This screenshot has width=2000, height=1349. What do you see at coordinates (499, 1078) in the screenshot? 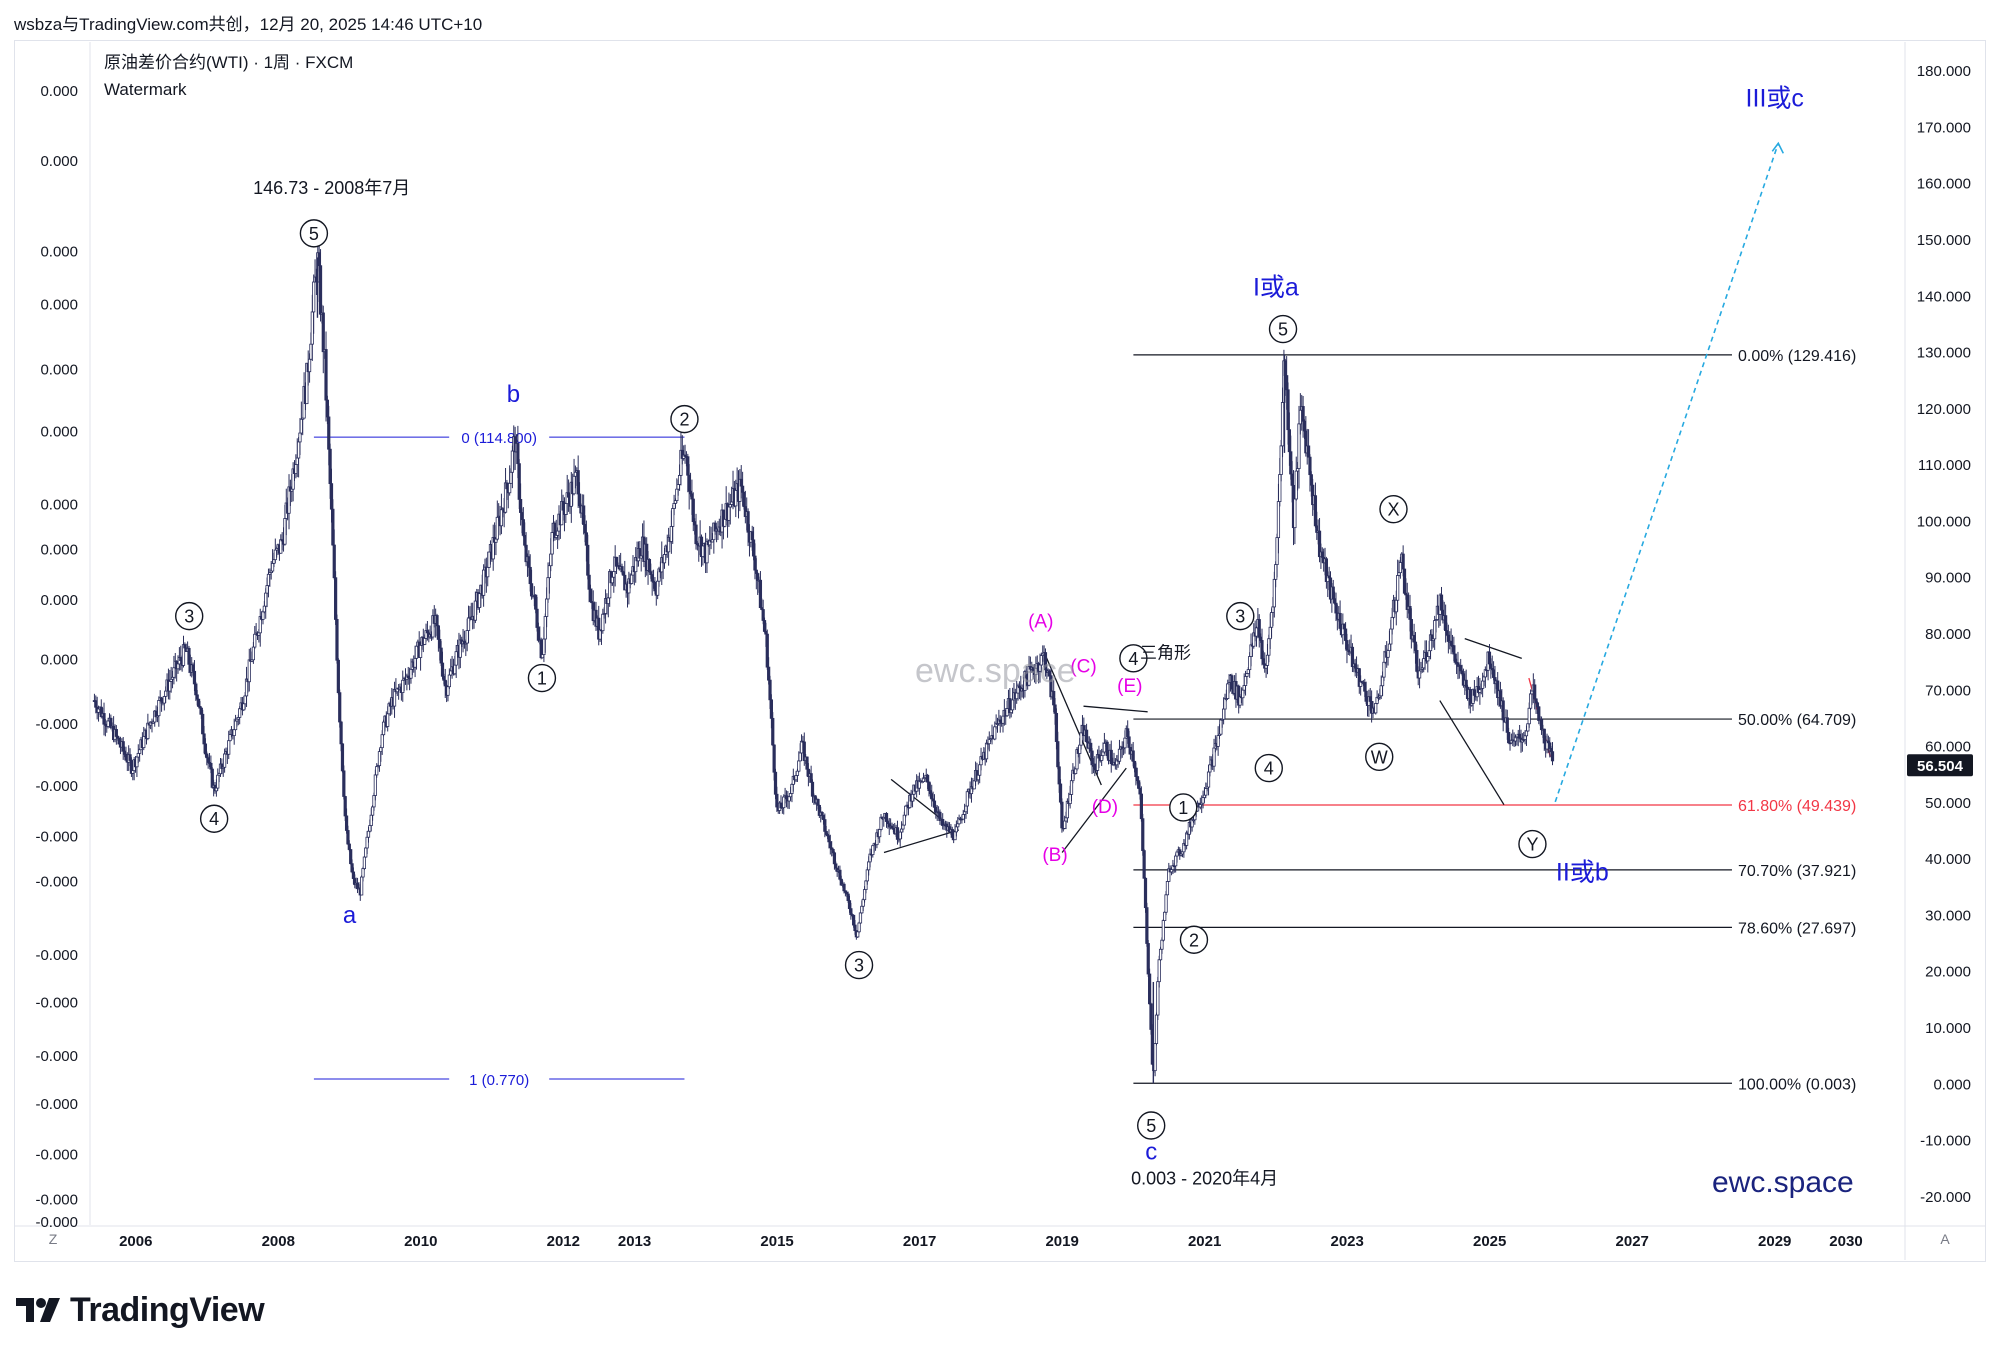
I see `blue-level-label-bg` at bounding box center [499, 1078].